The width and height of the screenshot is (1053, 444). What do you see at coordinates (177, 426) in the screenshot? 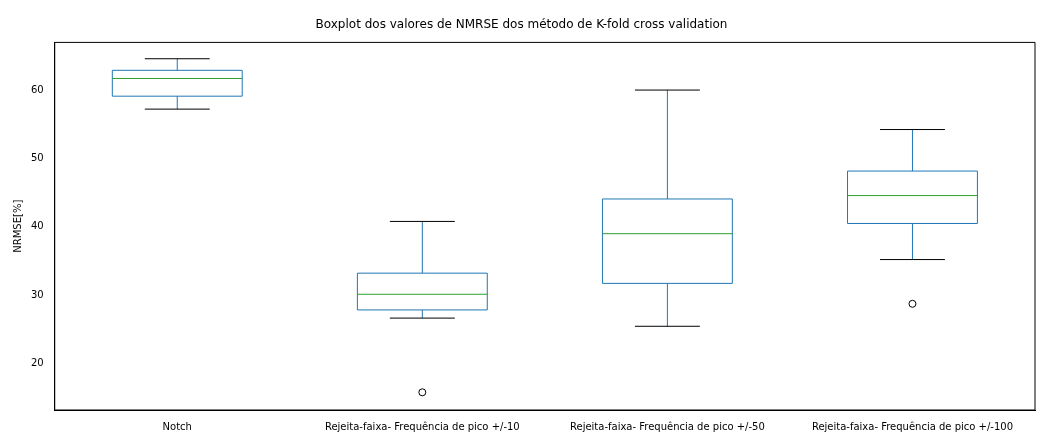
I see `x-tick-label: Notch` at bounding box center [177, 426].